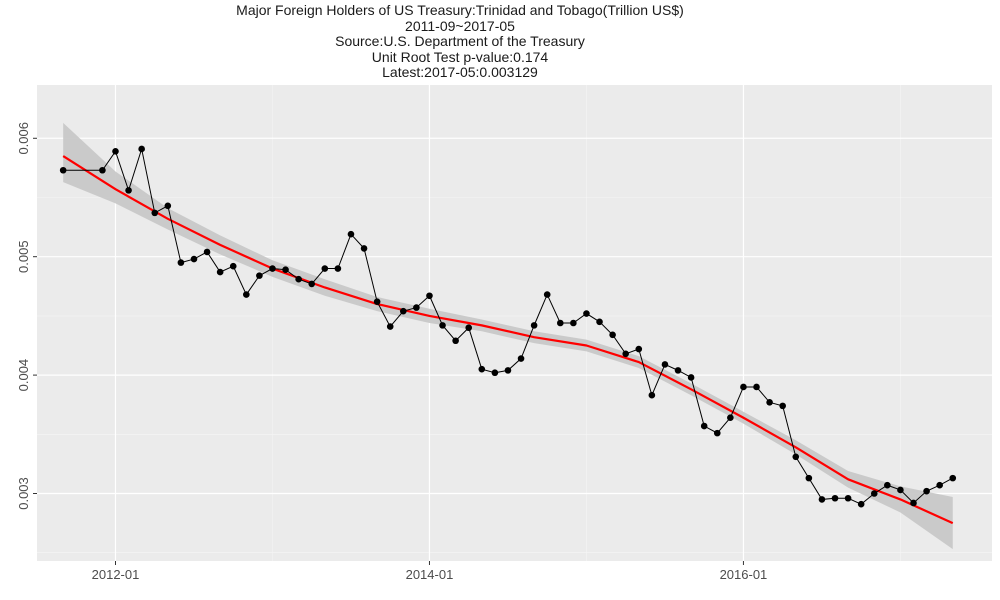  I want to click on chart-subtitle-source: Source:U.S. Department of the Treasury, so click(460, 41).